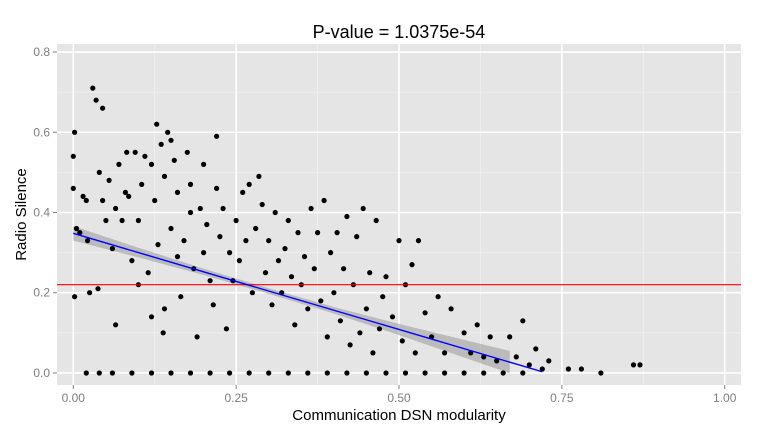 This screenshot has height=433, width=760. Describe the element at coordinates (399, 32) in the screenshot. I see `chart-title: P-value = 1.0375e-54` at that location.